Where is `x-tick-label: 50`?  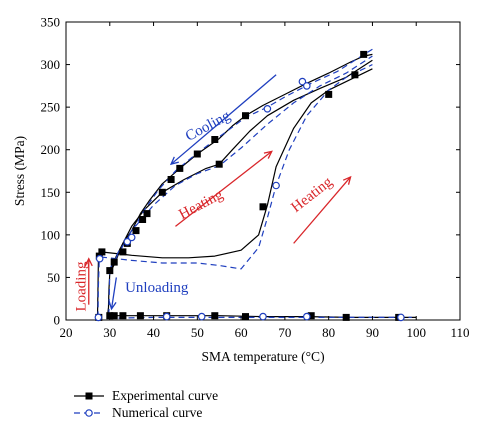
x-tick-label: 50 is located at coordinates (197, 332).